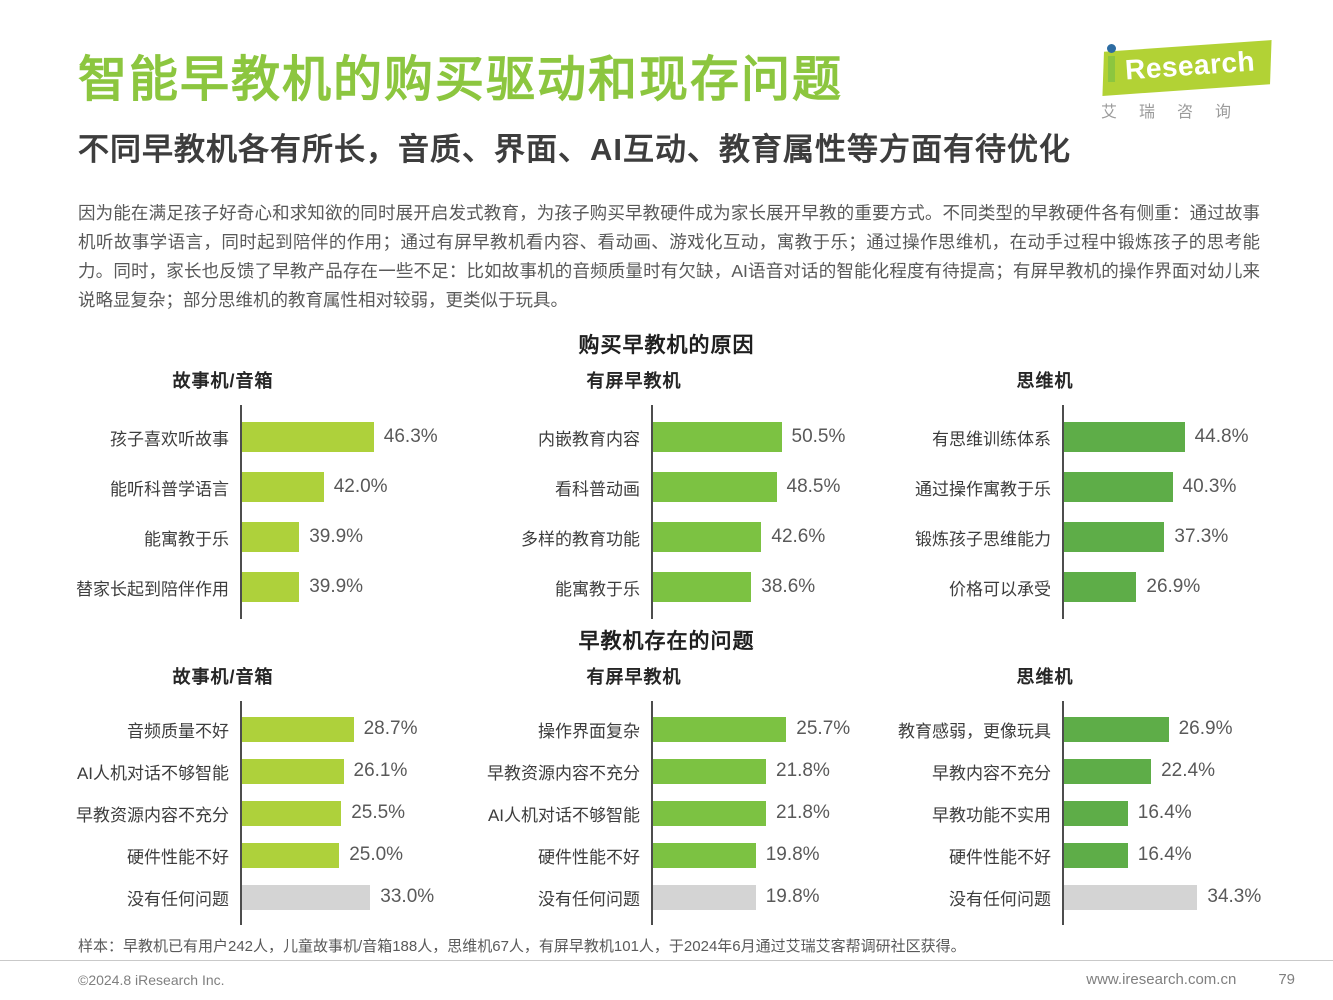 The width and height of the screenshot is (1333, 1000). I want to click on bar-label: AI人机对话不够智能, so click(563, 815).